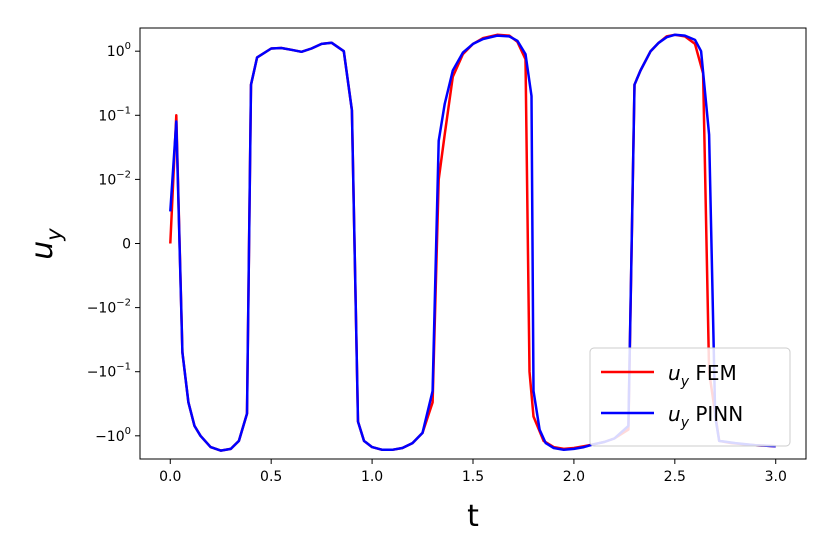 The image size is (830, 554). What do you see at coordinates (675, 477) in the screenshot?
I see `x-tick-label: 2.5` at bounding box center [675, 477].